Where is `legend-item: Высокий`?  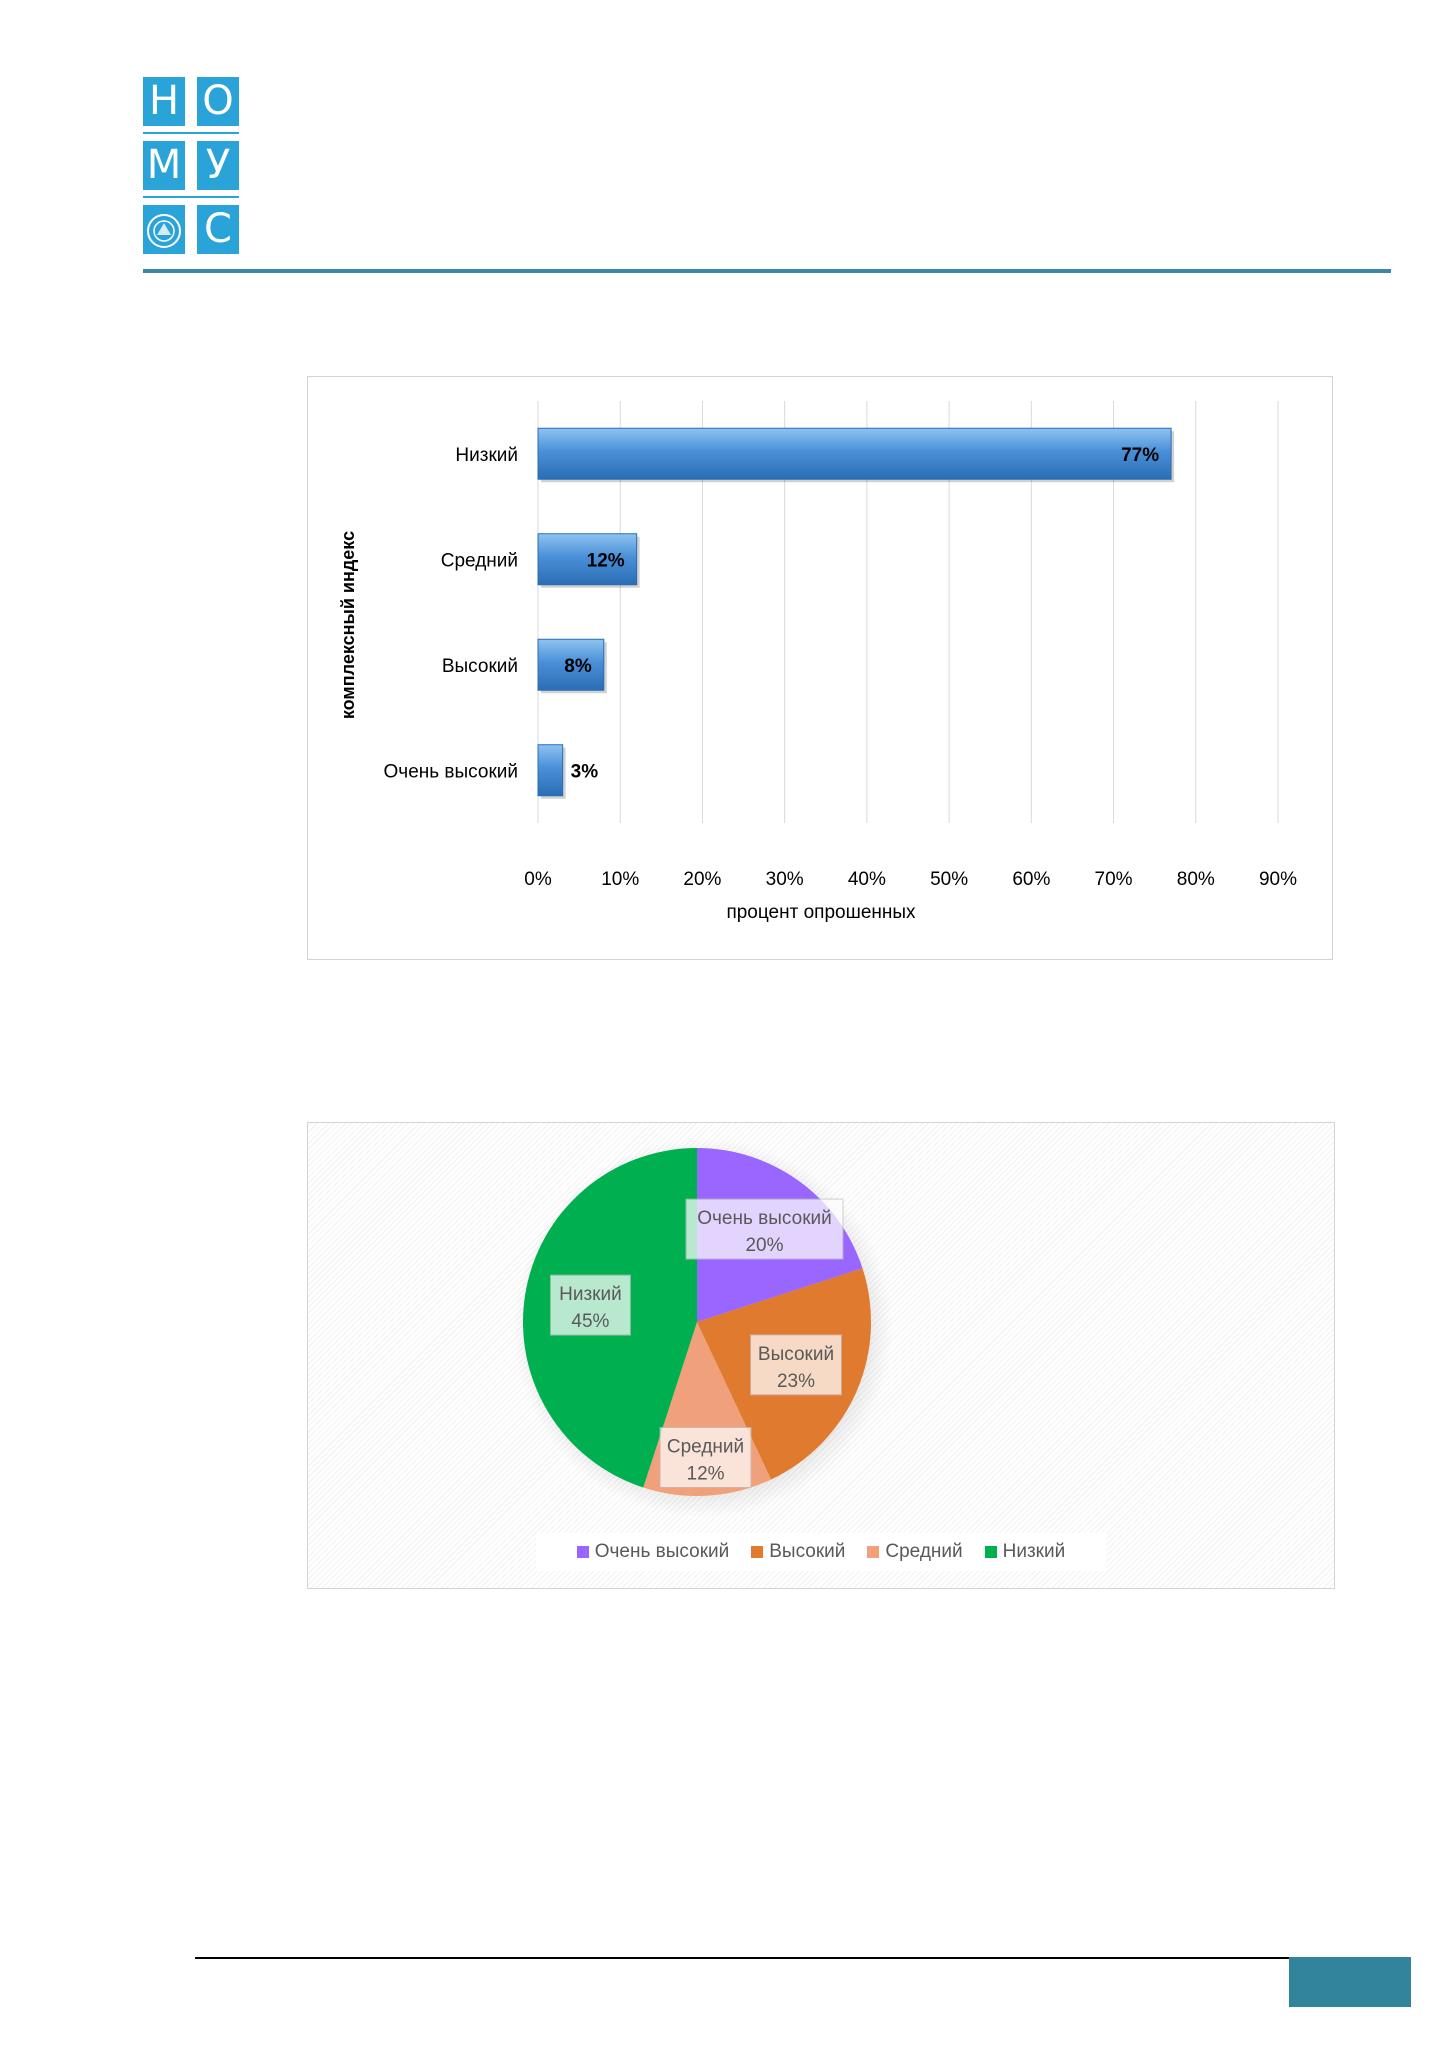
legend-item: Высокий is located at coordinates (798, 1552).